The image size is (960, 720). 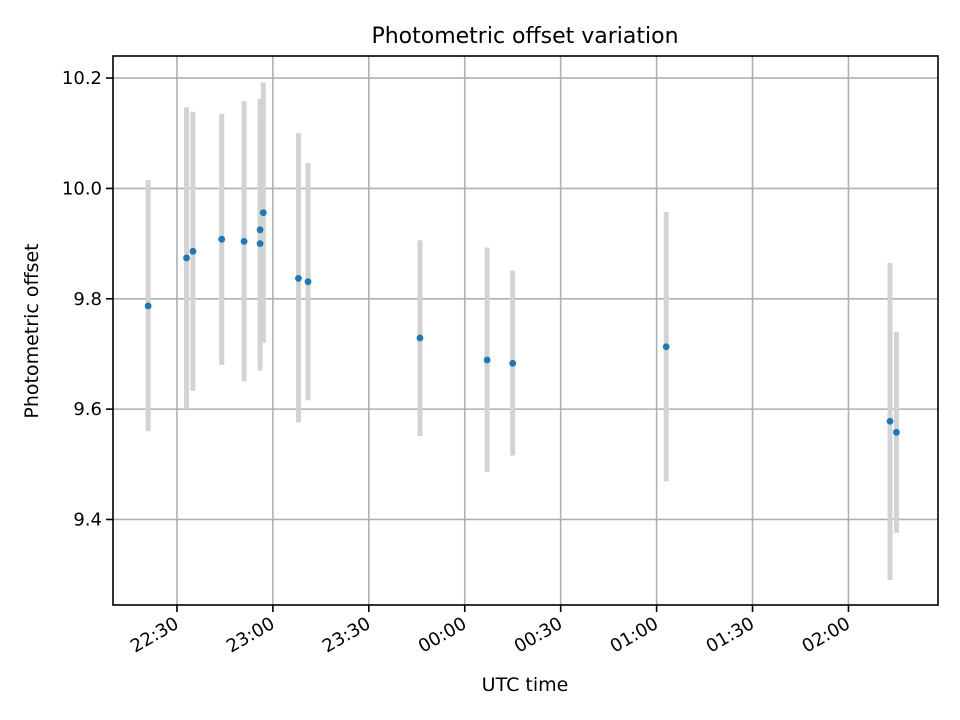 I want to click on x-tick-label: 02:00, so click(x=826, y=635).